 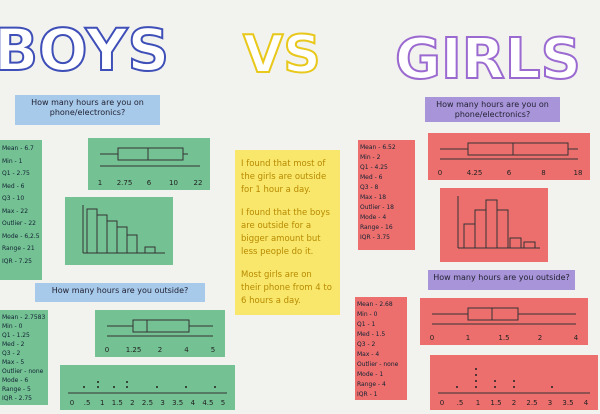 I want to click on title-boys: BOYS, so click(x=84, y=50).